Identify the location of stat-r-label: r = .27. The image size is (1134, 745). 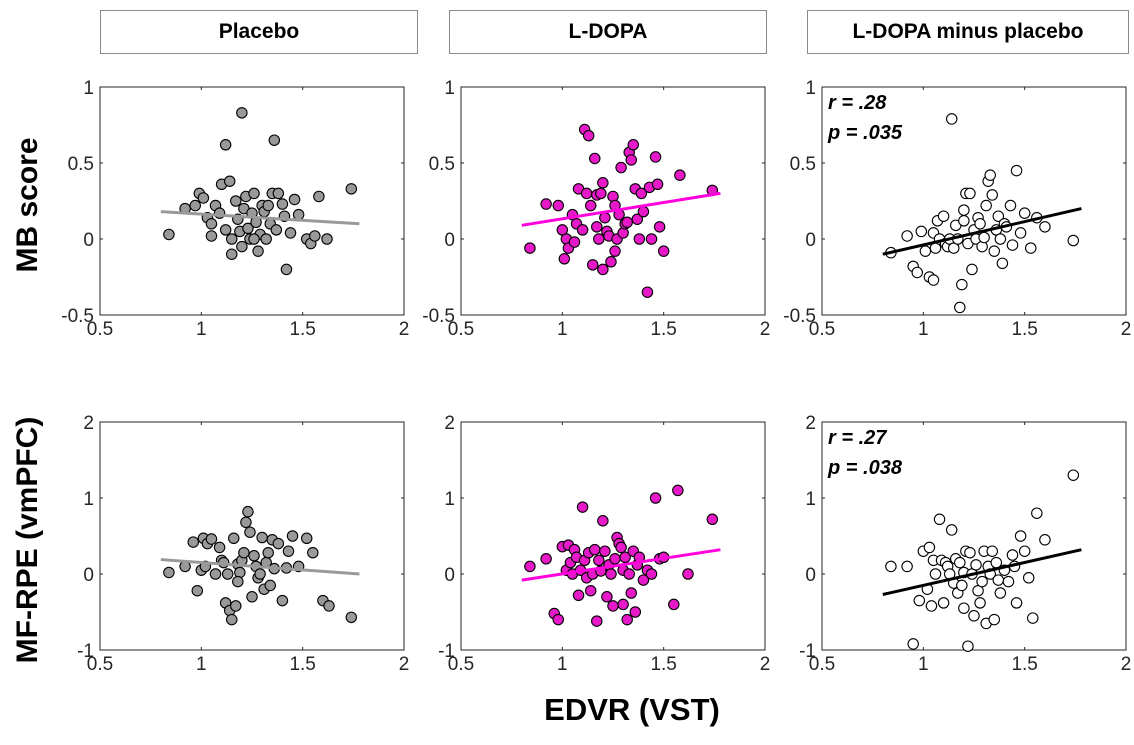
(857, 438).